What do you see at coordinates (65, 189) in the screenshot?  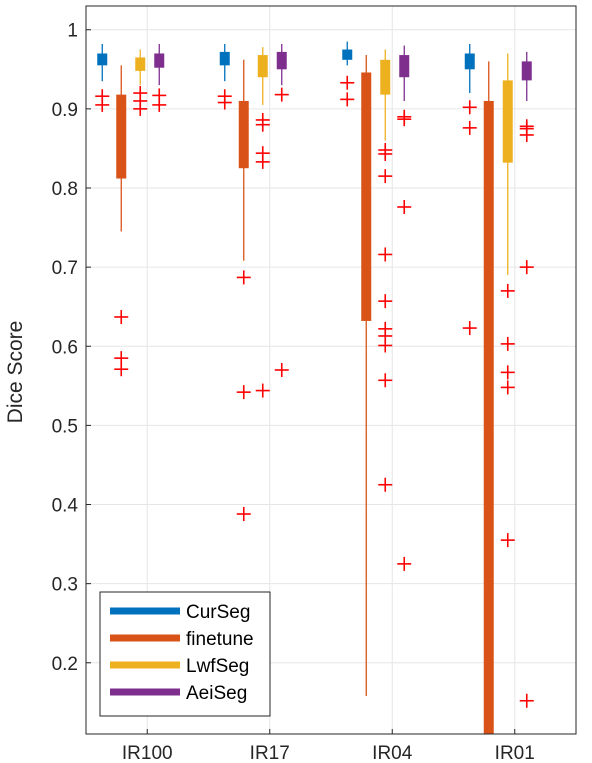 I see `y-tick-label: 0.8` at bounding box center [65, 189].